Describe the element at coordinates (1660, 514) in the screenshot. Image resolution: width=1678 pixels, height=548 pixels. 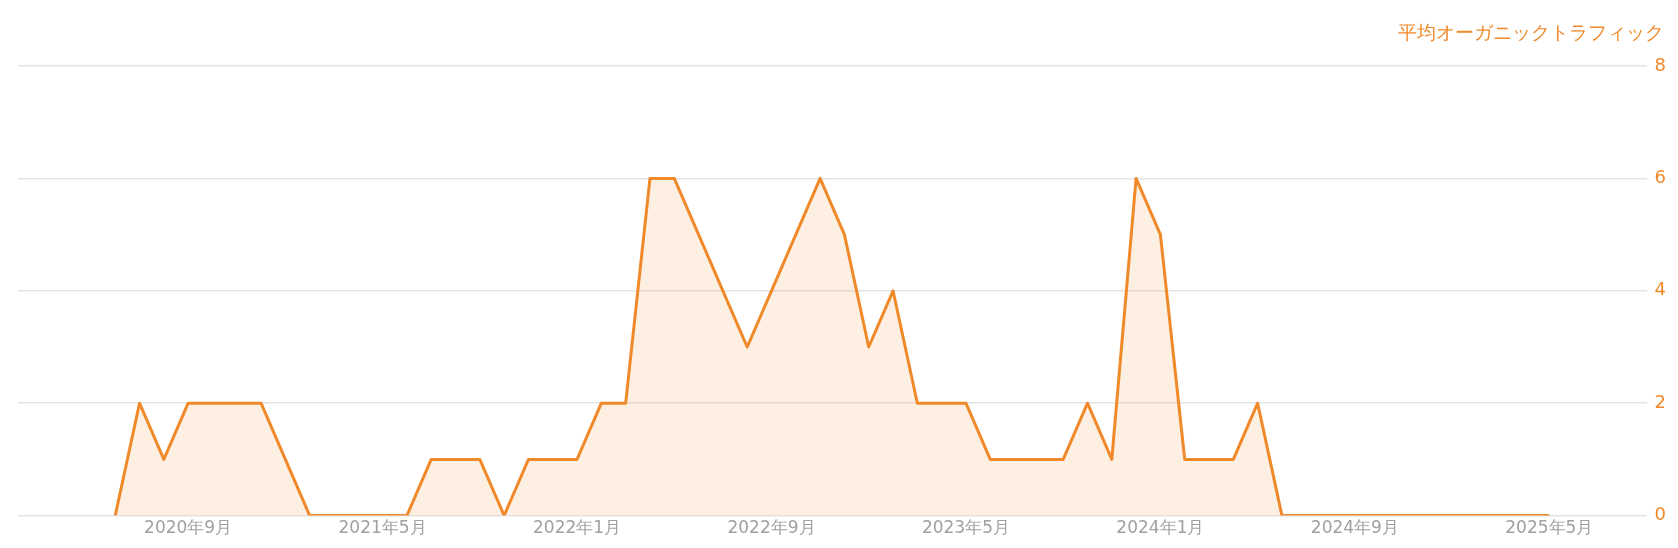
I see `y-tick-label: 0` at that location.